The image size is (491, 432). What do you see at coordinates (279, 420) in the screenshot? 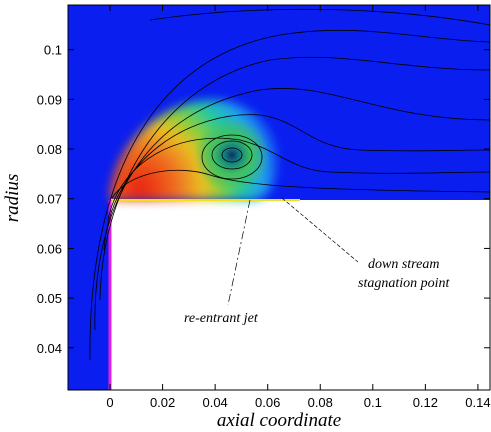
I see `x-axis-label: axial coordinate` at bounding box center [279, 420].